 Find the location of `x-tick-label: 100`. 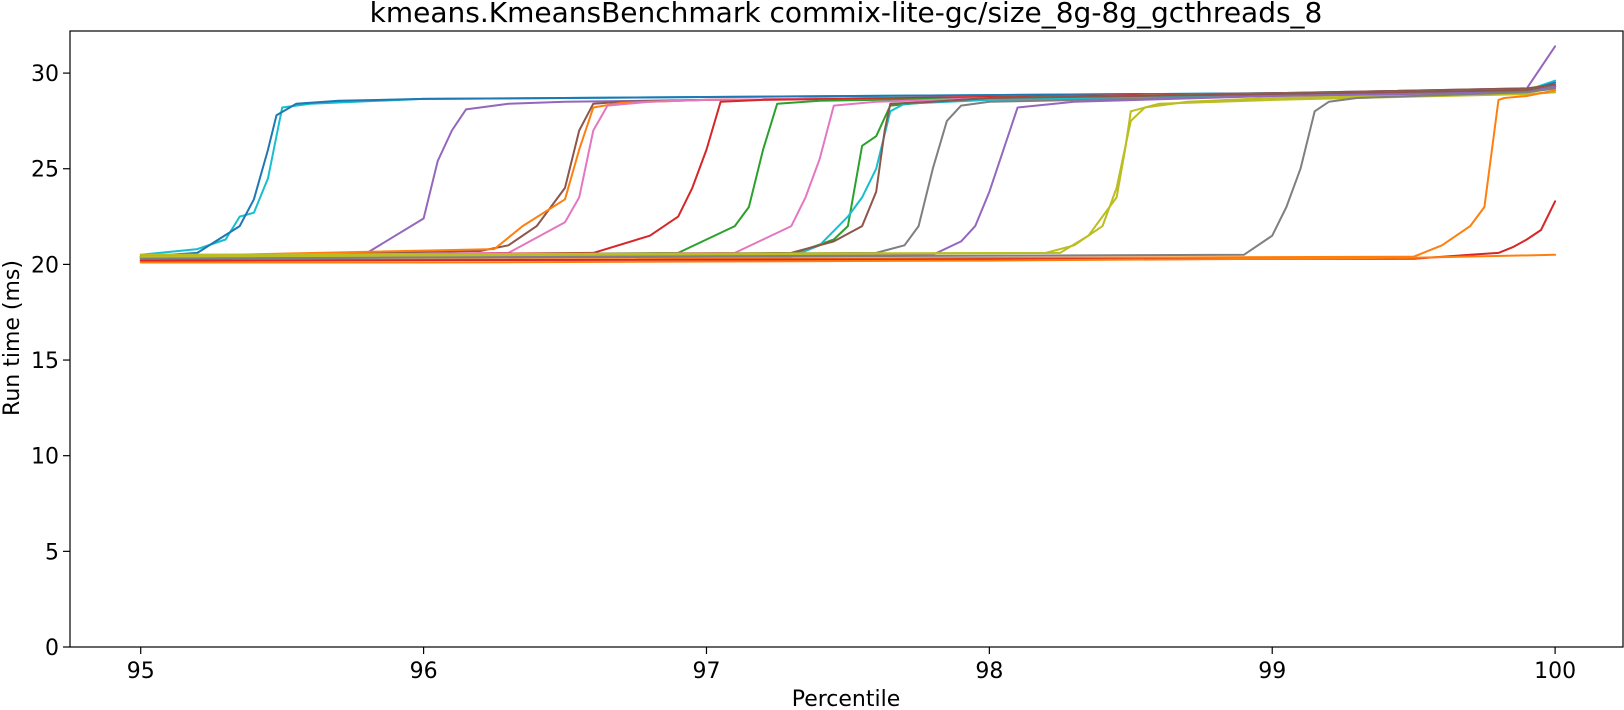

x-tick-label: 100 is located at coordinates (1555, 671).